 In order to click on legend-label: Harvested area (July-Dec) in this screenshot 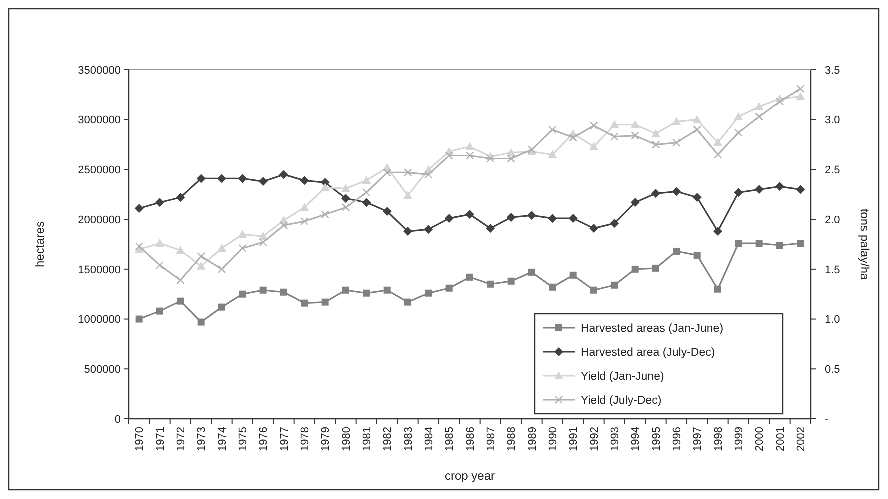, I will do `click(648, 353)`.